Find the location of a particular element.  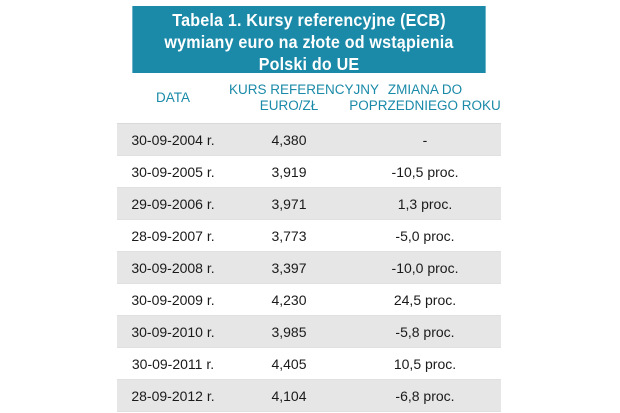

header-rate-line-1: KURS REFERENCYJNY is located at coordinates (304, 89).